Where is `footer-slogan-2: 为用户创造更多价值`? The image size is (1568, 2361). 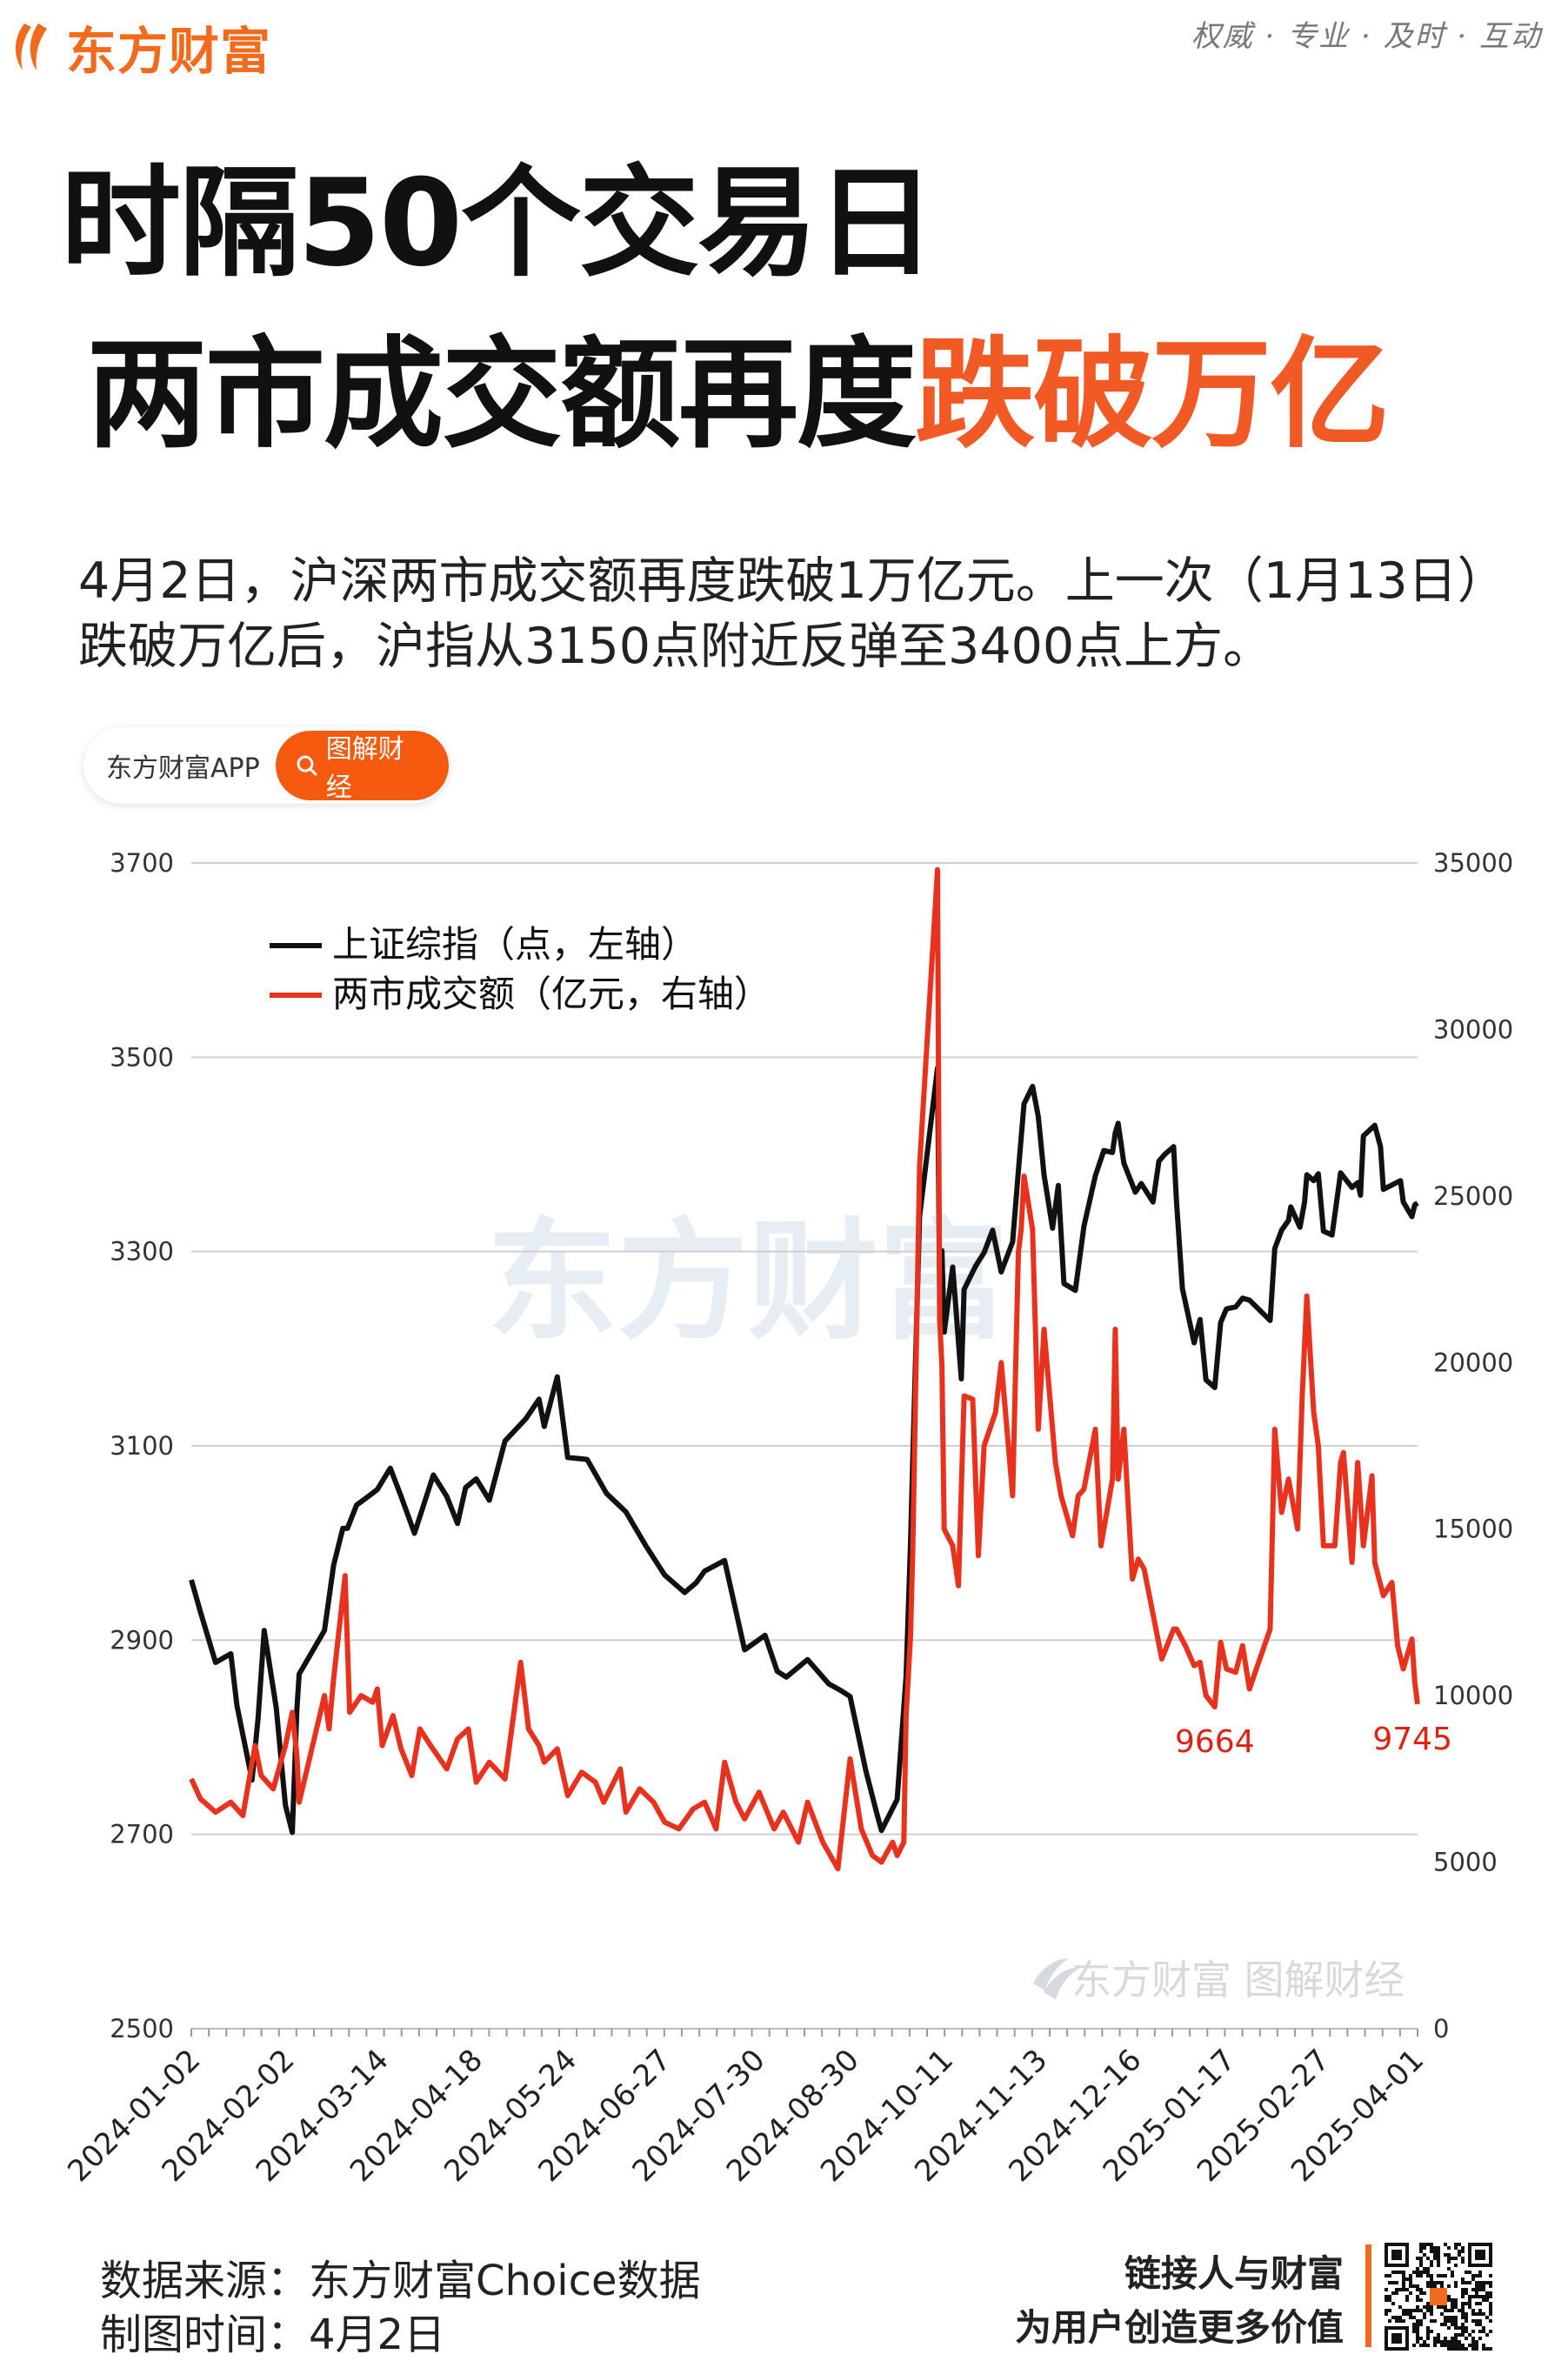
footer-slogan-2: 为用户创造更多价值 is located at coordinates (1179, 2328).